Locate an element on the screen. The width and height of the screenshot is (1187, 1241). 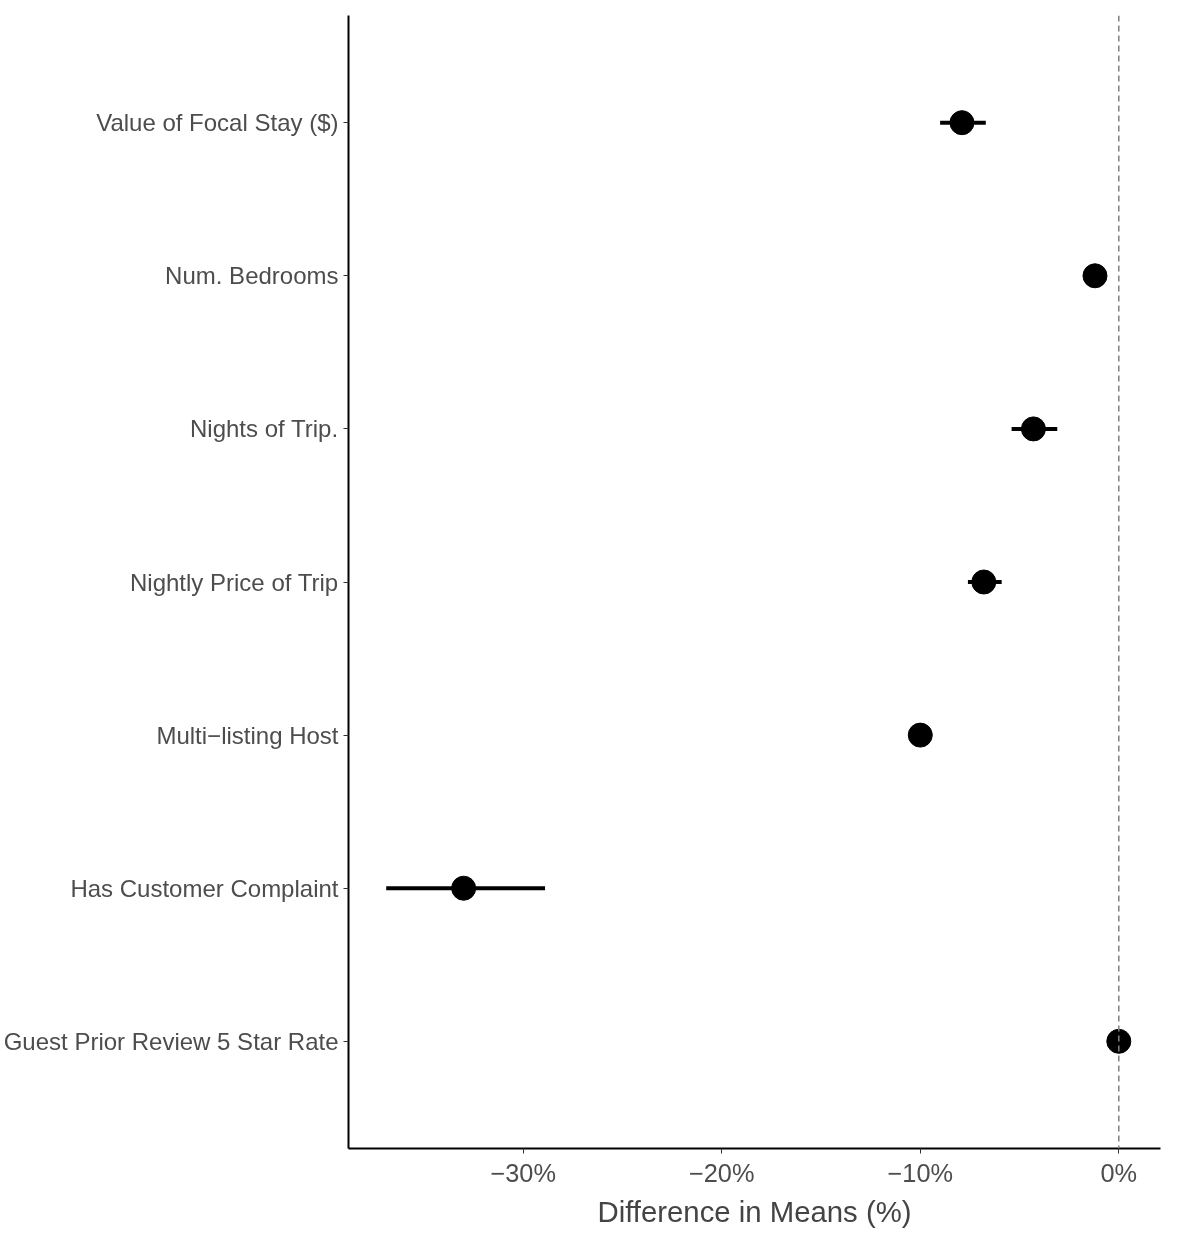
y-tick-label: Nightly Price of Trip is located at coordinates (234, 582).